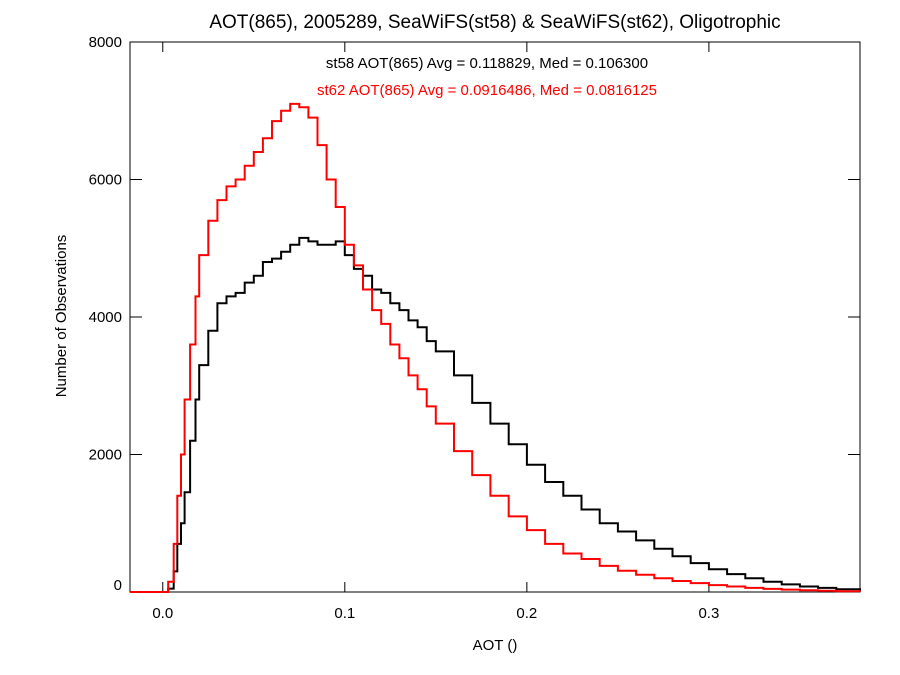  What do you see at coordinates (344, 613) in the screenshot?
I see `x-tick-label: 0.1` at bounding box center [344, 613].